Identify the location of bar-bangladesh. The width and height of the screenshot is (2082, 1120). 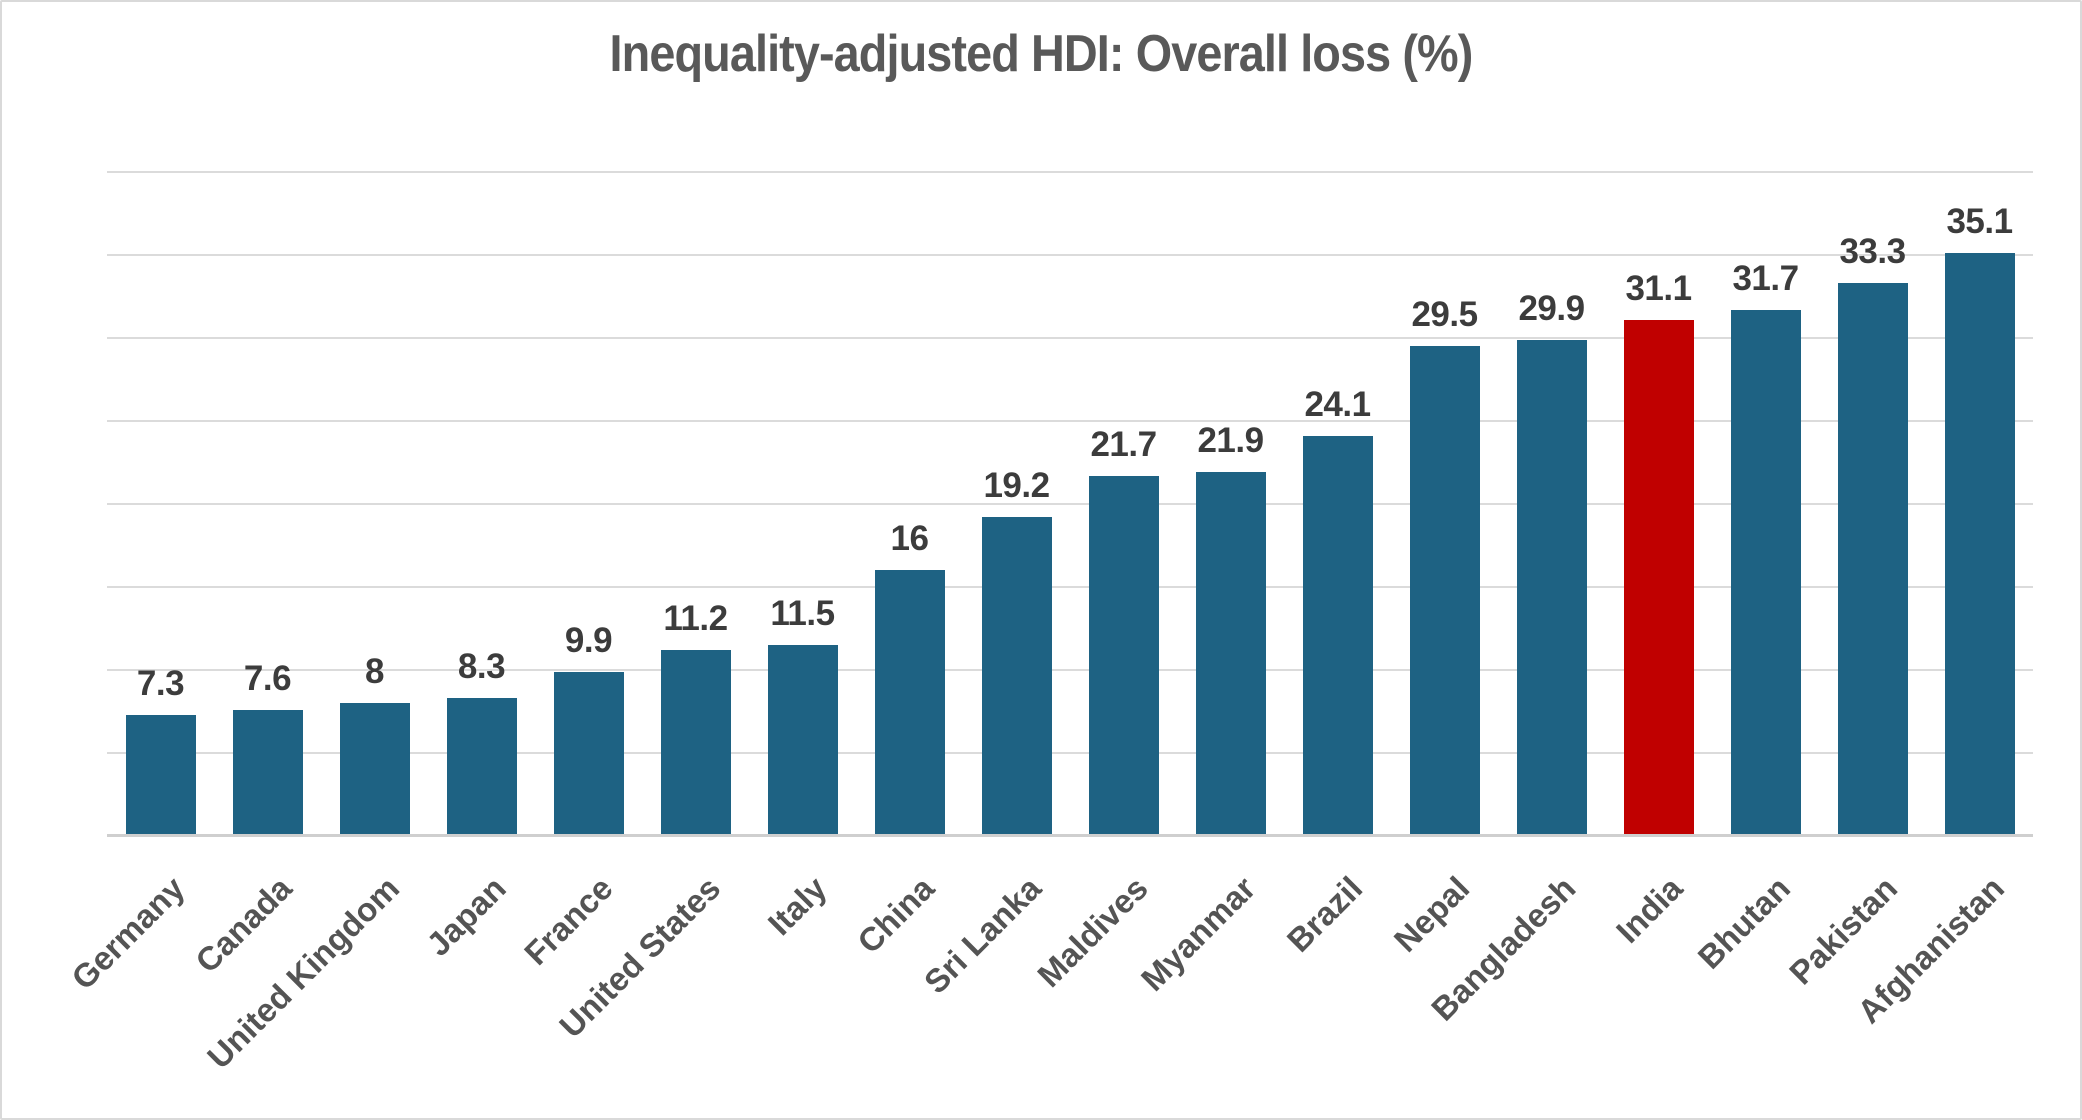
(1551, 587).